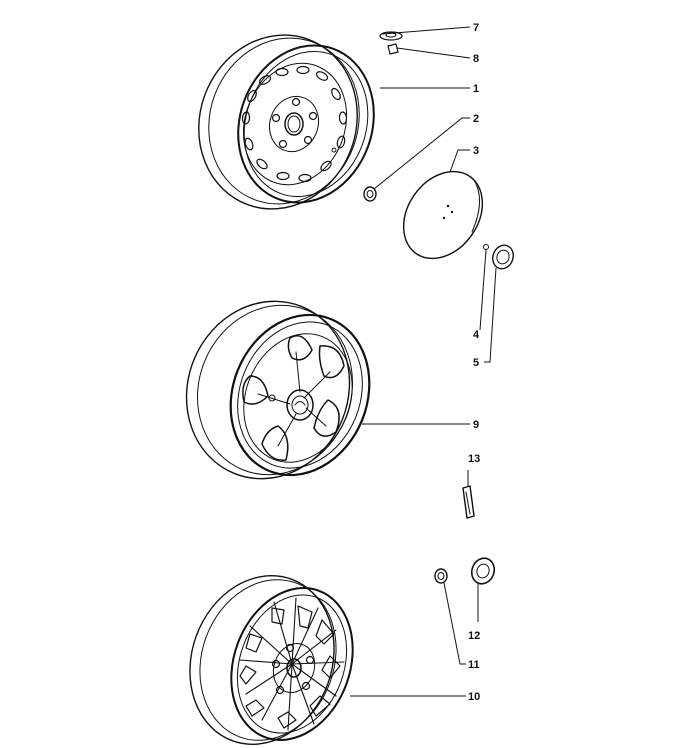 The image size is (700, 748). I want to click on callout-13: 13, so click(474, 459).